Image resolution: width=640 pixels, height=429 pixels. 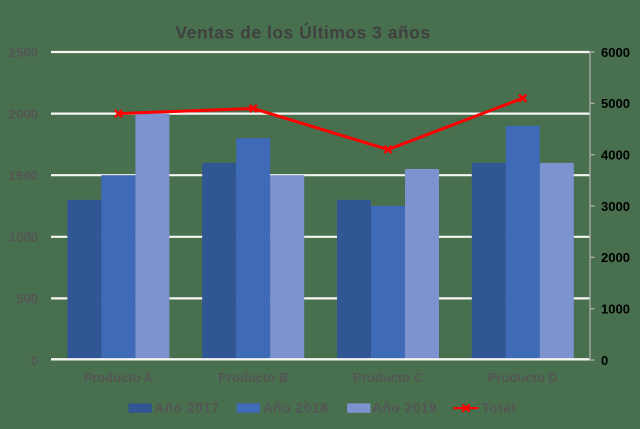 What do you see at coordinates (119, 377) in the screenshot?
I see `svg-text: Producto A` at bounding box center [119, 377].